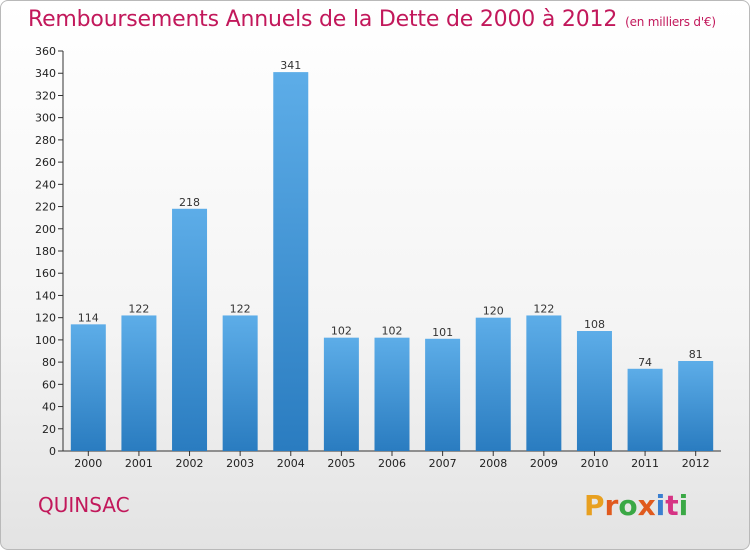  Describe the element at coordinates (290, 65) in the screenshot. I see `data-label: 341` at that location.